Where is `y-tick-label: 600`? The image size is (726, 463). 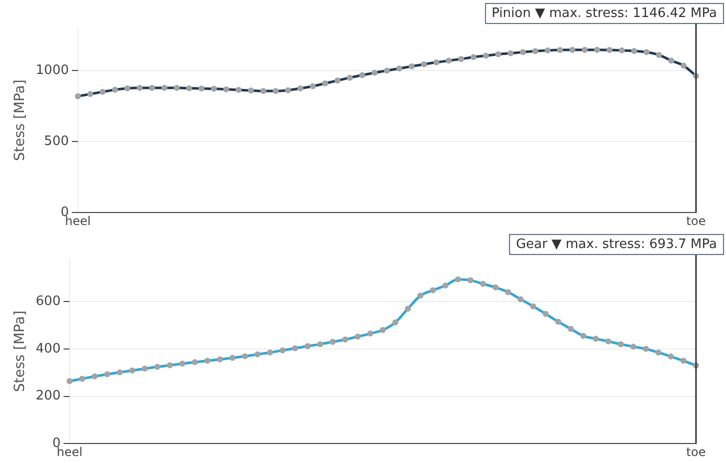
y-tick-label: 600 is located at coordinates (48, 301).